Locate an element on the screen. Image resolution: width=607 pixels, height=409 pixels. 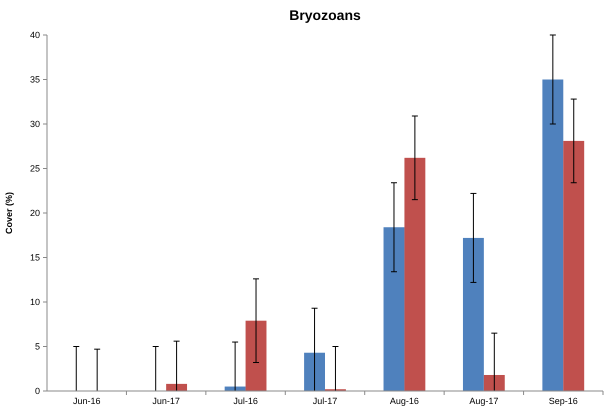
y-tick-label: 25 is located at coordinates (35, 169).